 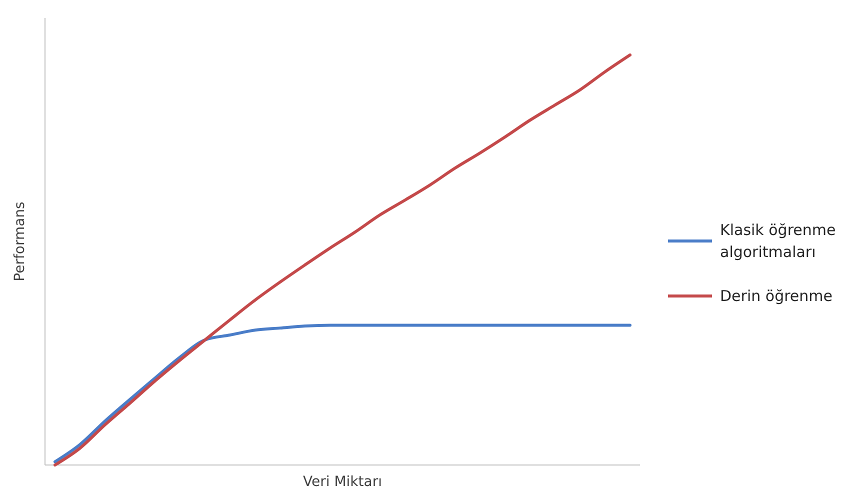 I want to click on y-axis-title: Performans, so click(x=20, y=242).